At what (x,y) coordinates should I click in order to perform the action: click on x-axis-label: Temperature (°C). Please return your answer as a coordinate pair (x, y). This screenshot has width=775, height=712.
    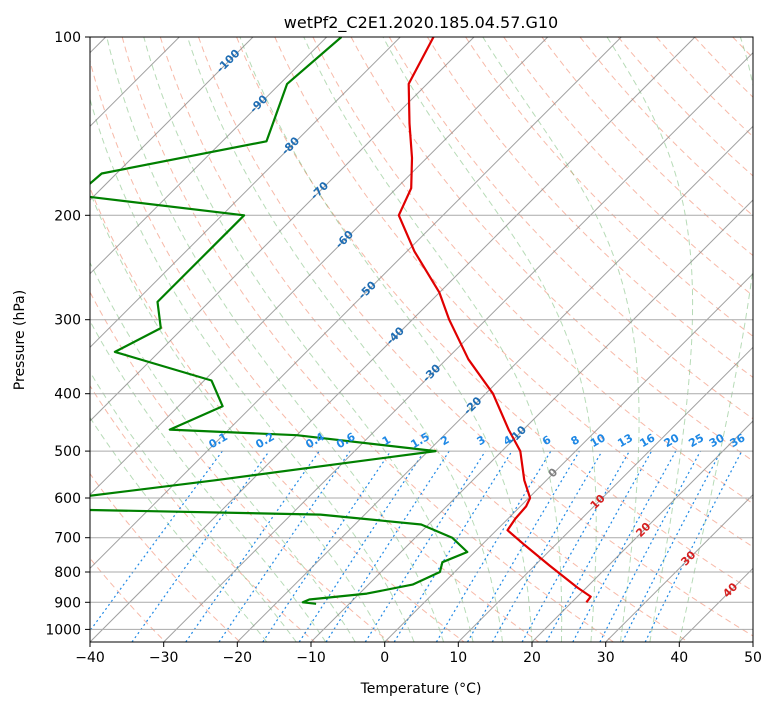
    Looking at the image, I should click on (421, 689).